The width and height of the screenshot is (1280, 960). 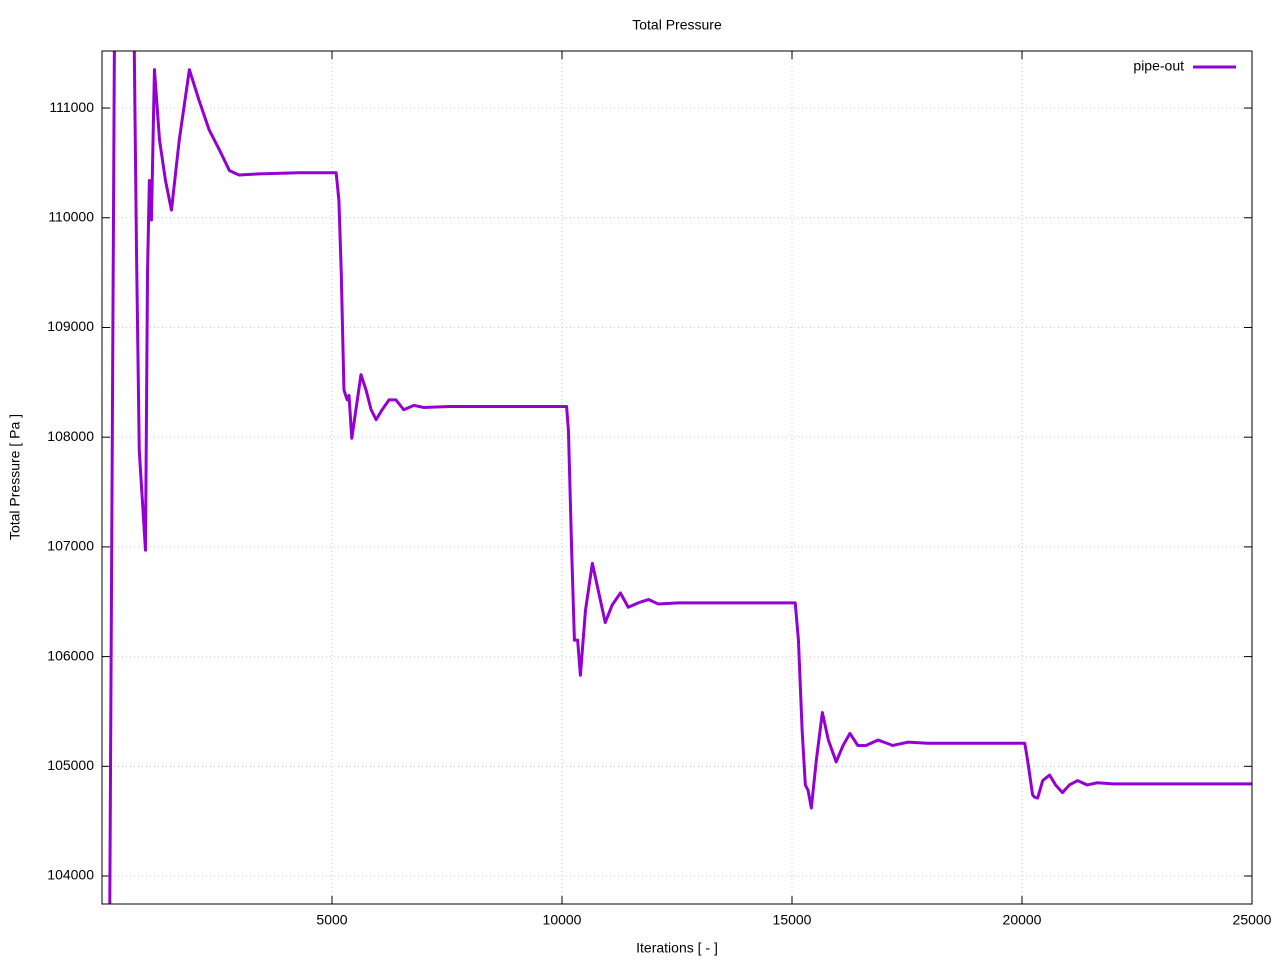 I want to click on x-axis-label: Iterations [ - ], so click(x=677, y=948).